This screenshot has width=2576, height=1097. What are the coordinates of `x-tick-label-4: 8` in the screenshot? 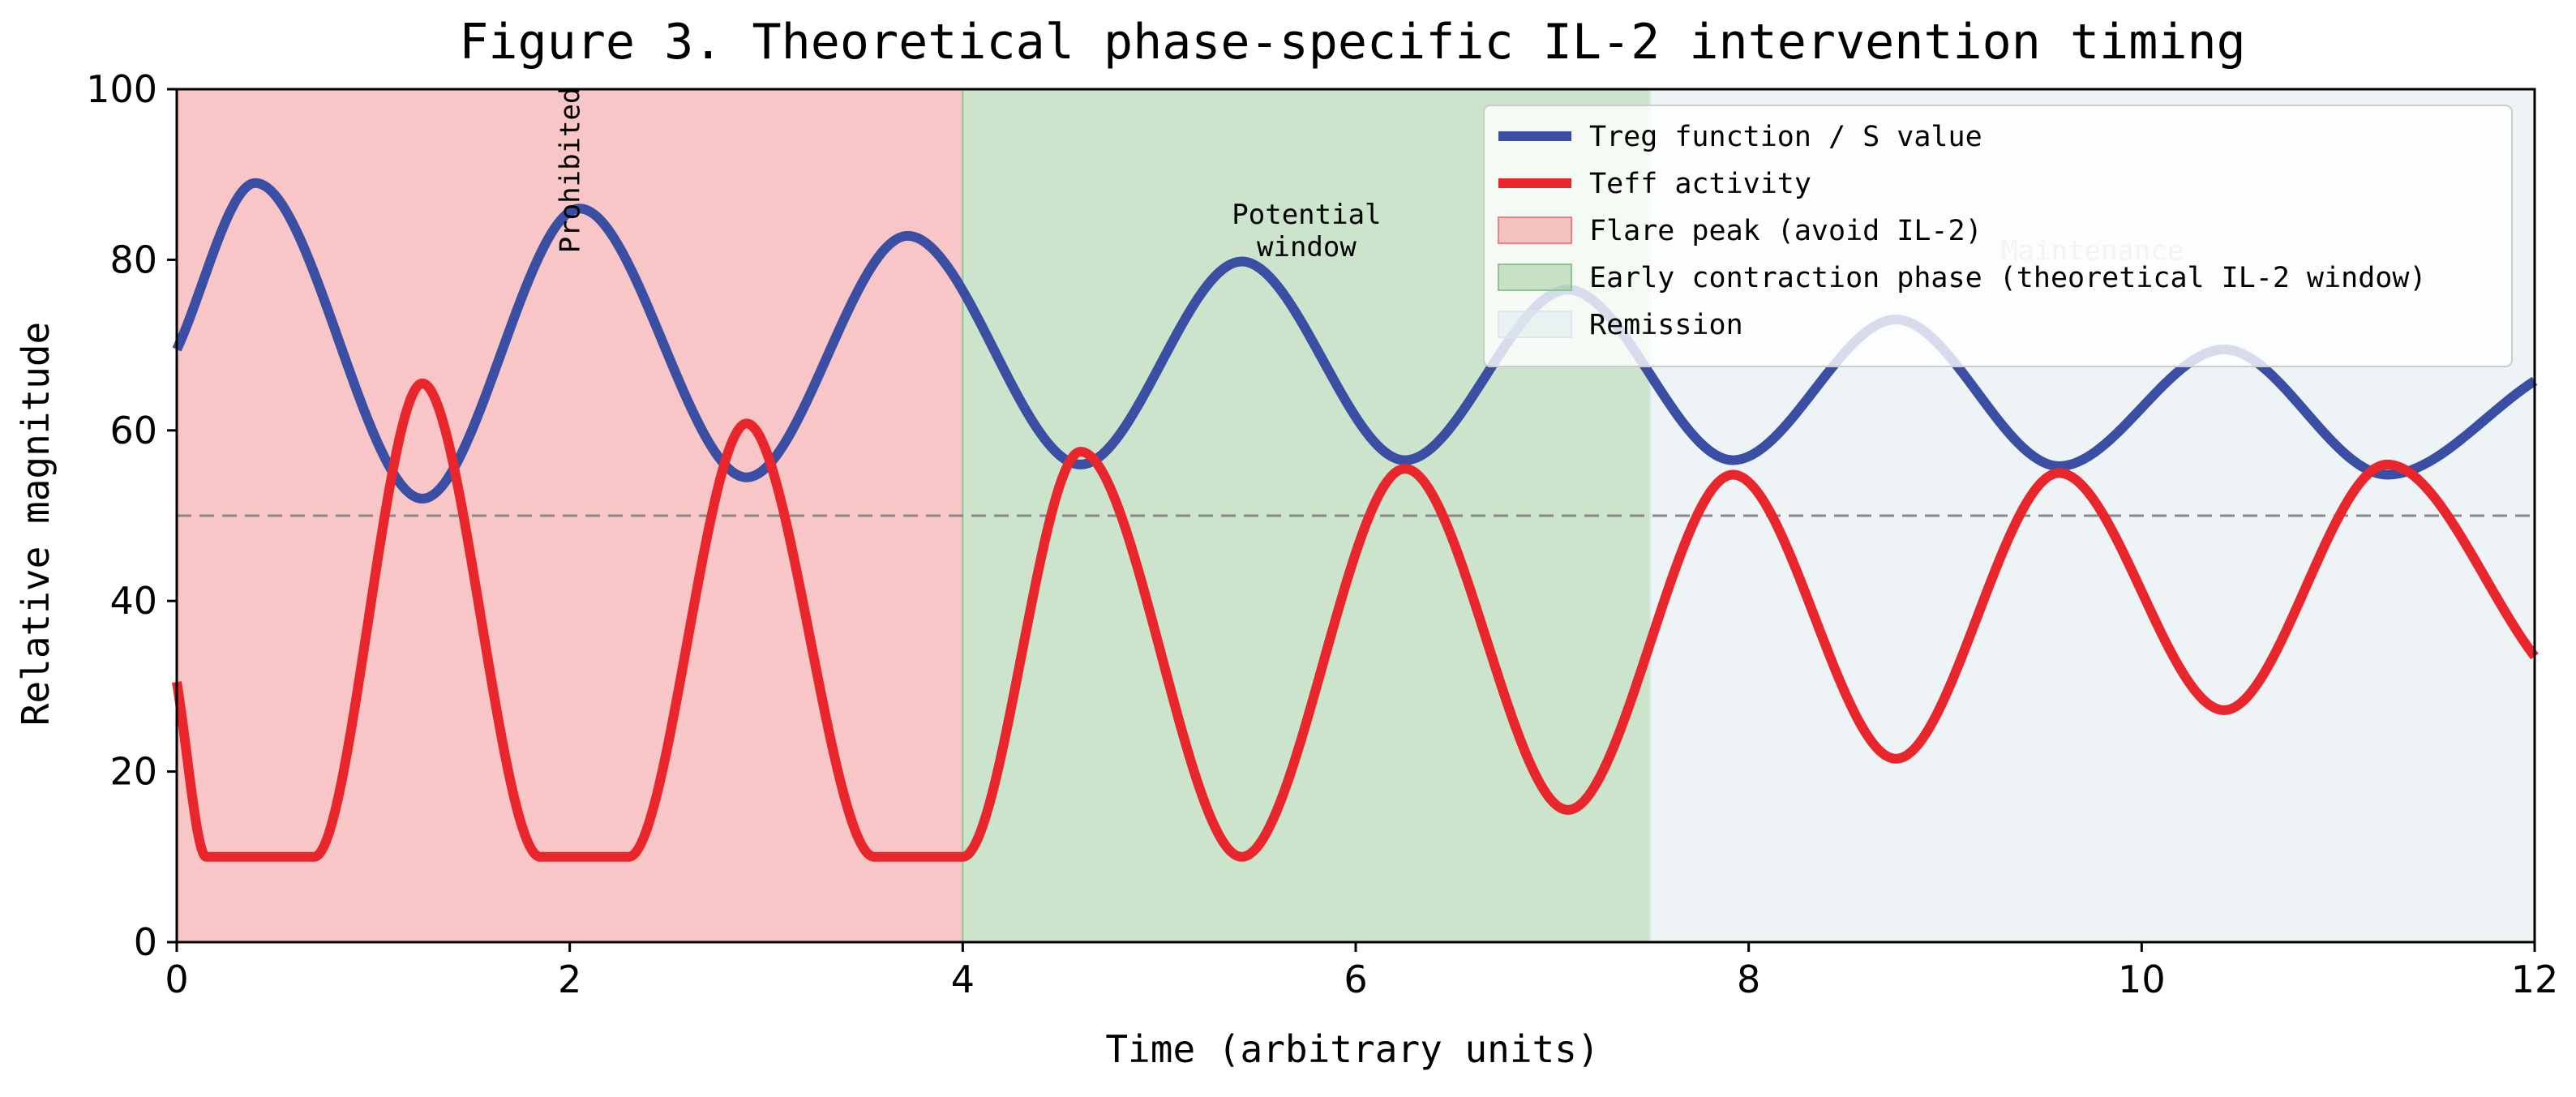 It's located at (1748, 979).